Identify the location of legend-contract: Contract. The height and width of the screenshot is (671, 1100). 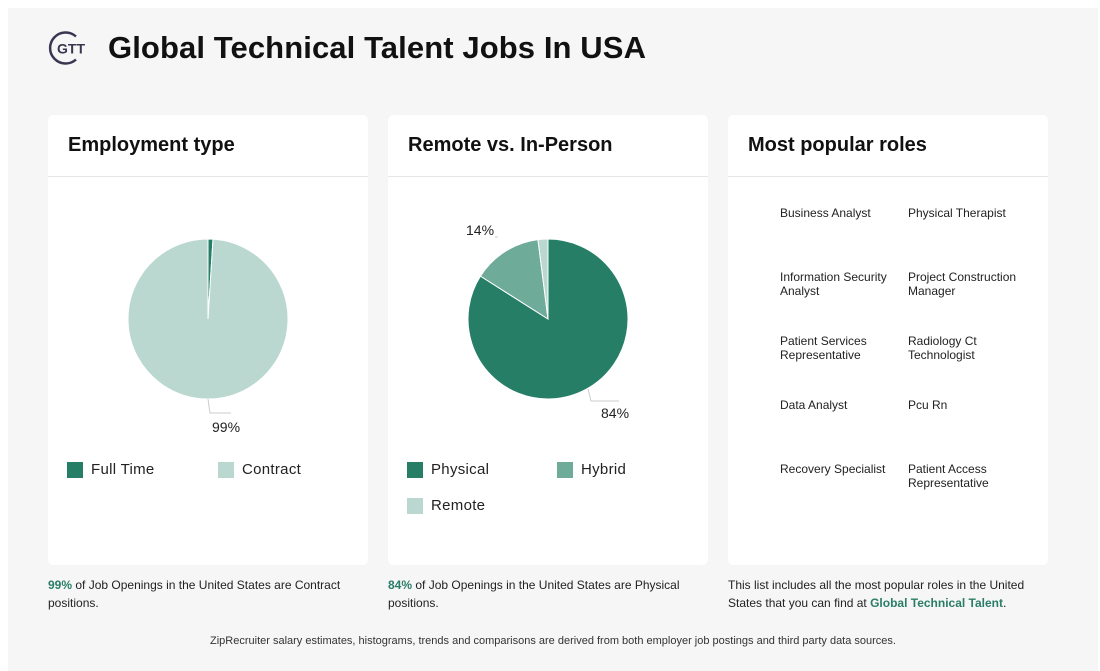
(259, 469).